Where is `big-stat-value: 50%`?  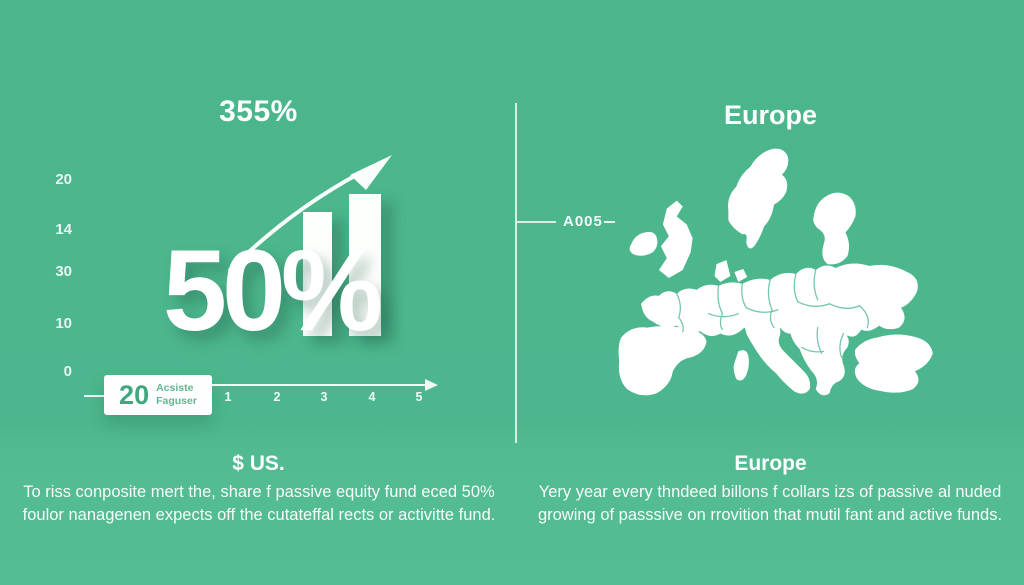
big-stat-value: 50% is located at coordinates (273, 291).